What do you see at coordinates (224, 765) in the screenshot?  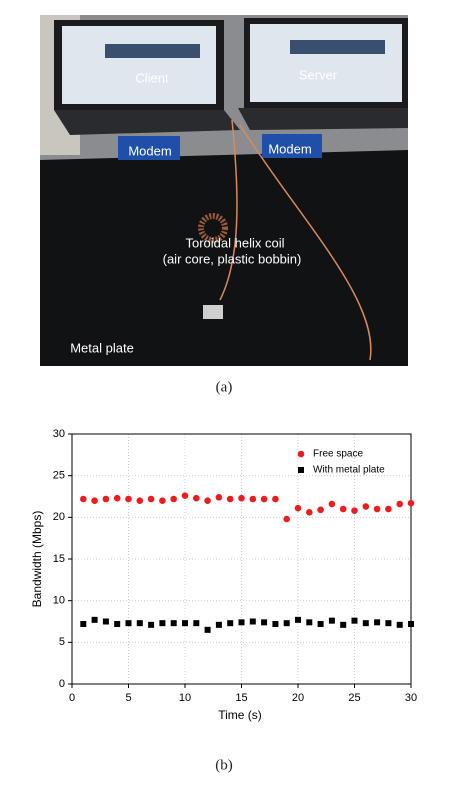 I see `caption: (b)` at bounding box center [224, 765].